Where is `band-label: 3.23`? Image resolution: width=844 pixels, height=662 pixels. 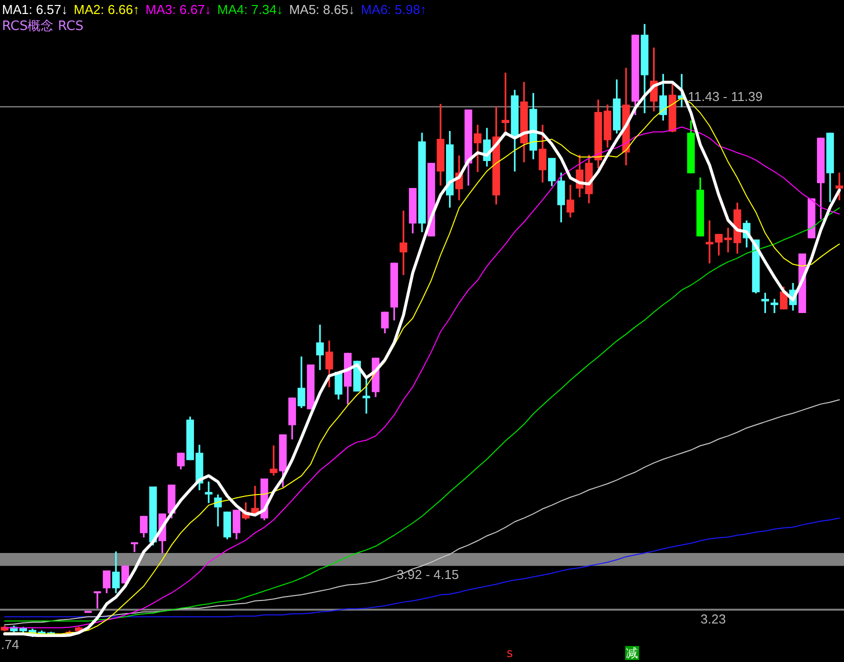
band-label: 3.23 is located at coordinates (713, 619).